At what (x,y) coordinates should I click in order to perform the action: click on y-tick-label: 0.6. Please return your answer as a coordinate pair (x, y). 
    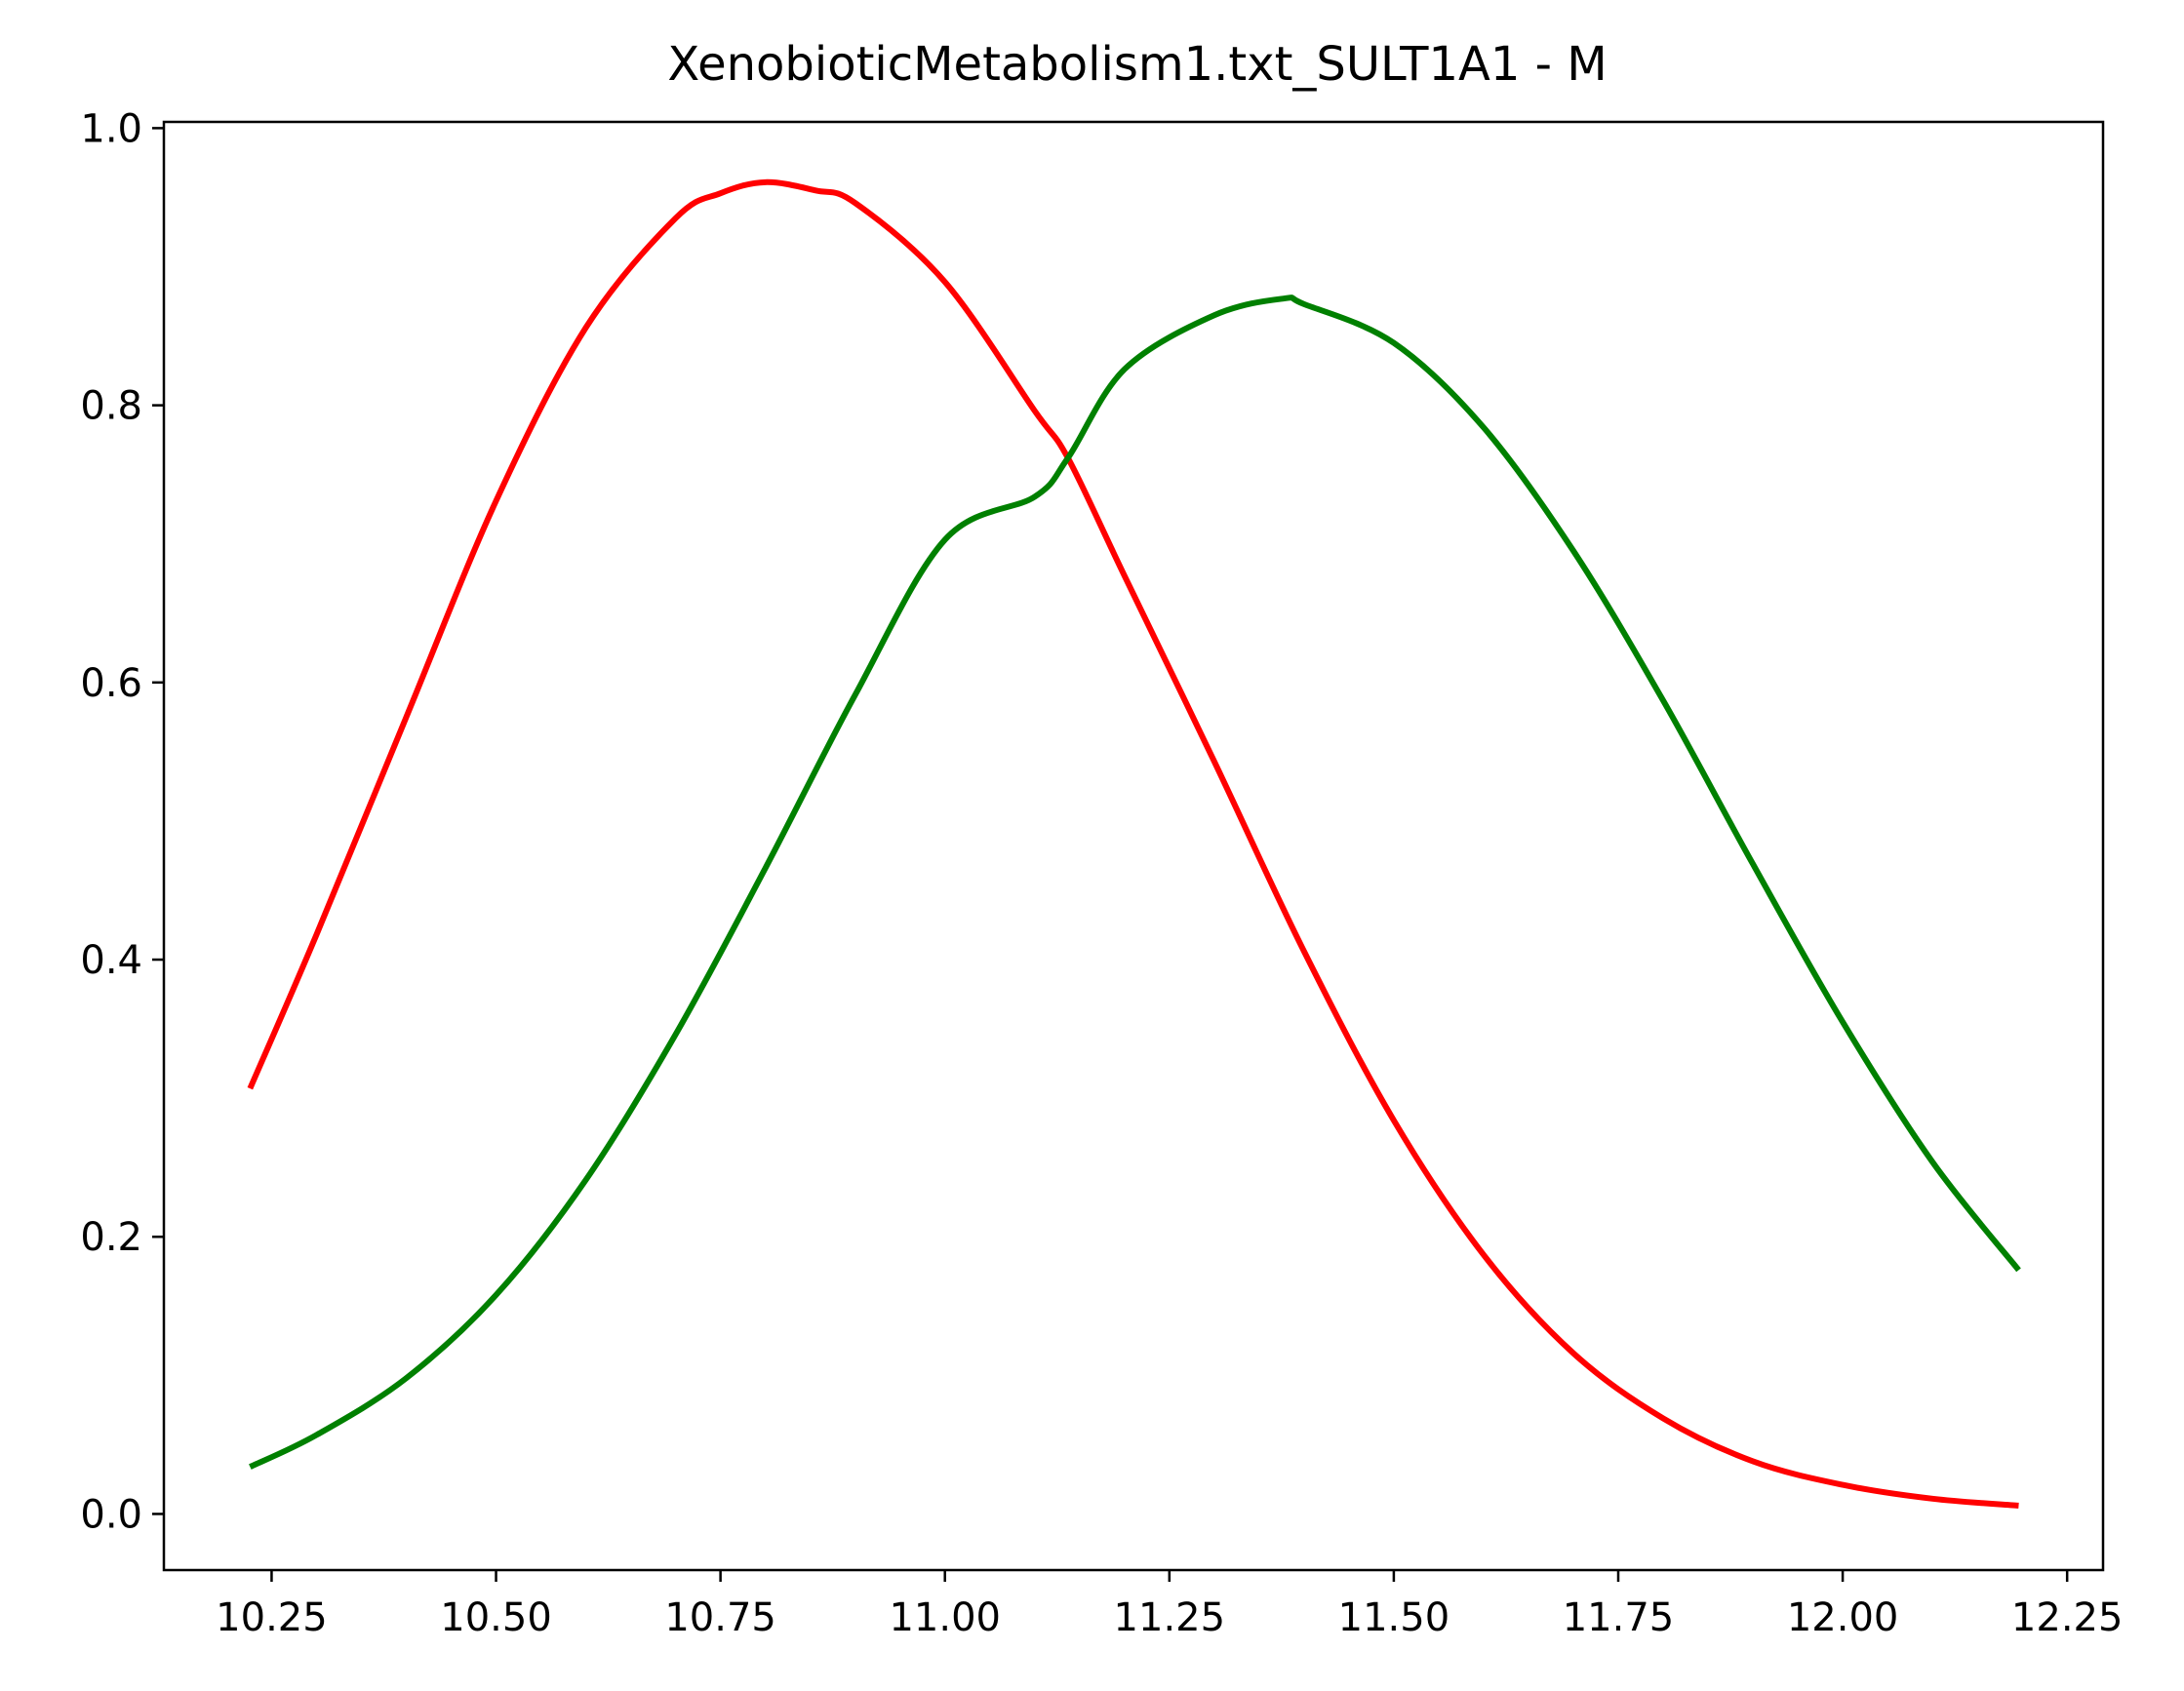
    Looking at the image, I should click on (111, 683).